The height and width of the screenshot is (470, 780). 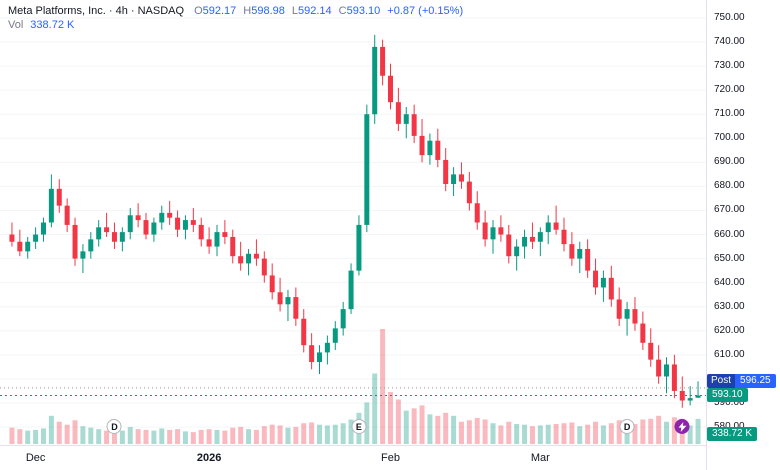 I want to click on price-tick: 680.00, so click(x=729, y=186).